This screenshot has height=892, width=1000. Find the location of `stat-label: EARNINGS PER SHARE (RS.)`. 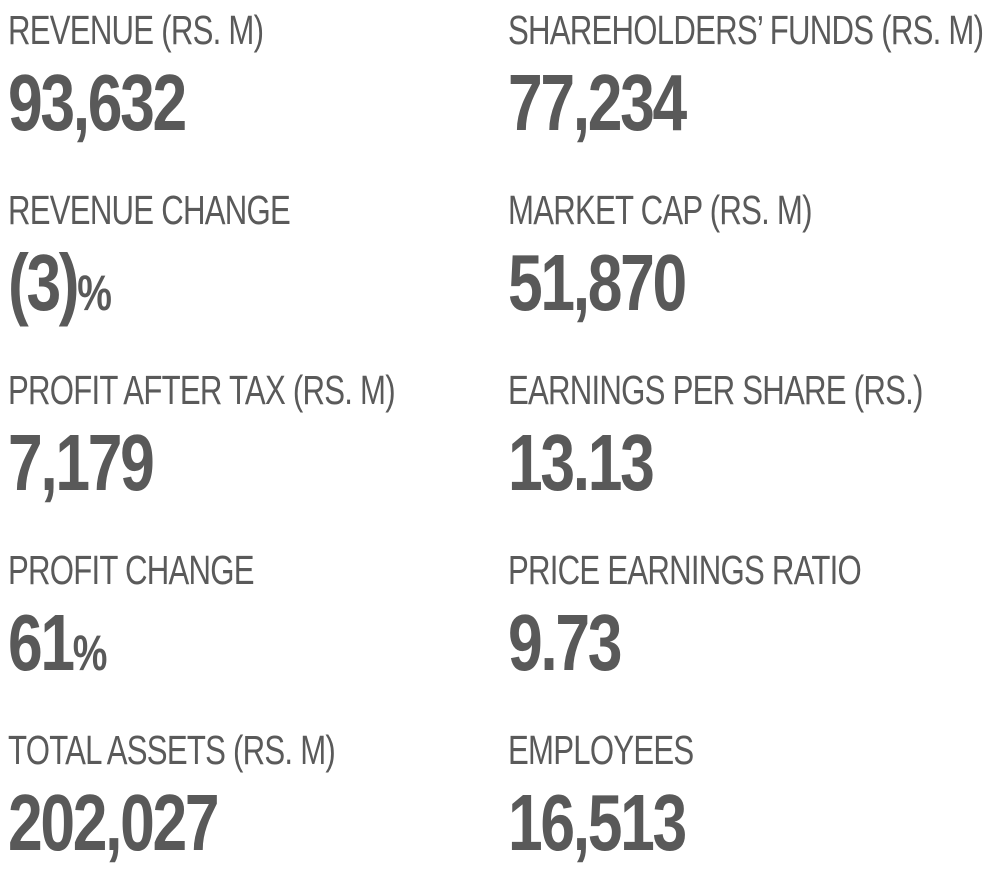

stat-label: EARNINGS PER SHARE (RS.) is located at coordinates (715, 390).